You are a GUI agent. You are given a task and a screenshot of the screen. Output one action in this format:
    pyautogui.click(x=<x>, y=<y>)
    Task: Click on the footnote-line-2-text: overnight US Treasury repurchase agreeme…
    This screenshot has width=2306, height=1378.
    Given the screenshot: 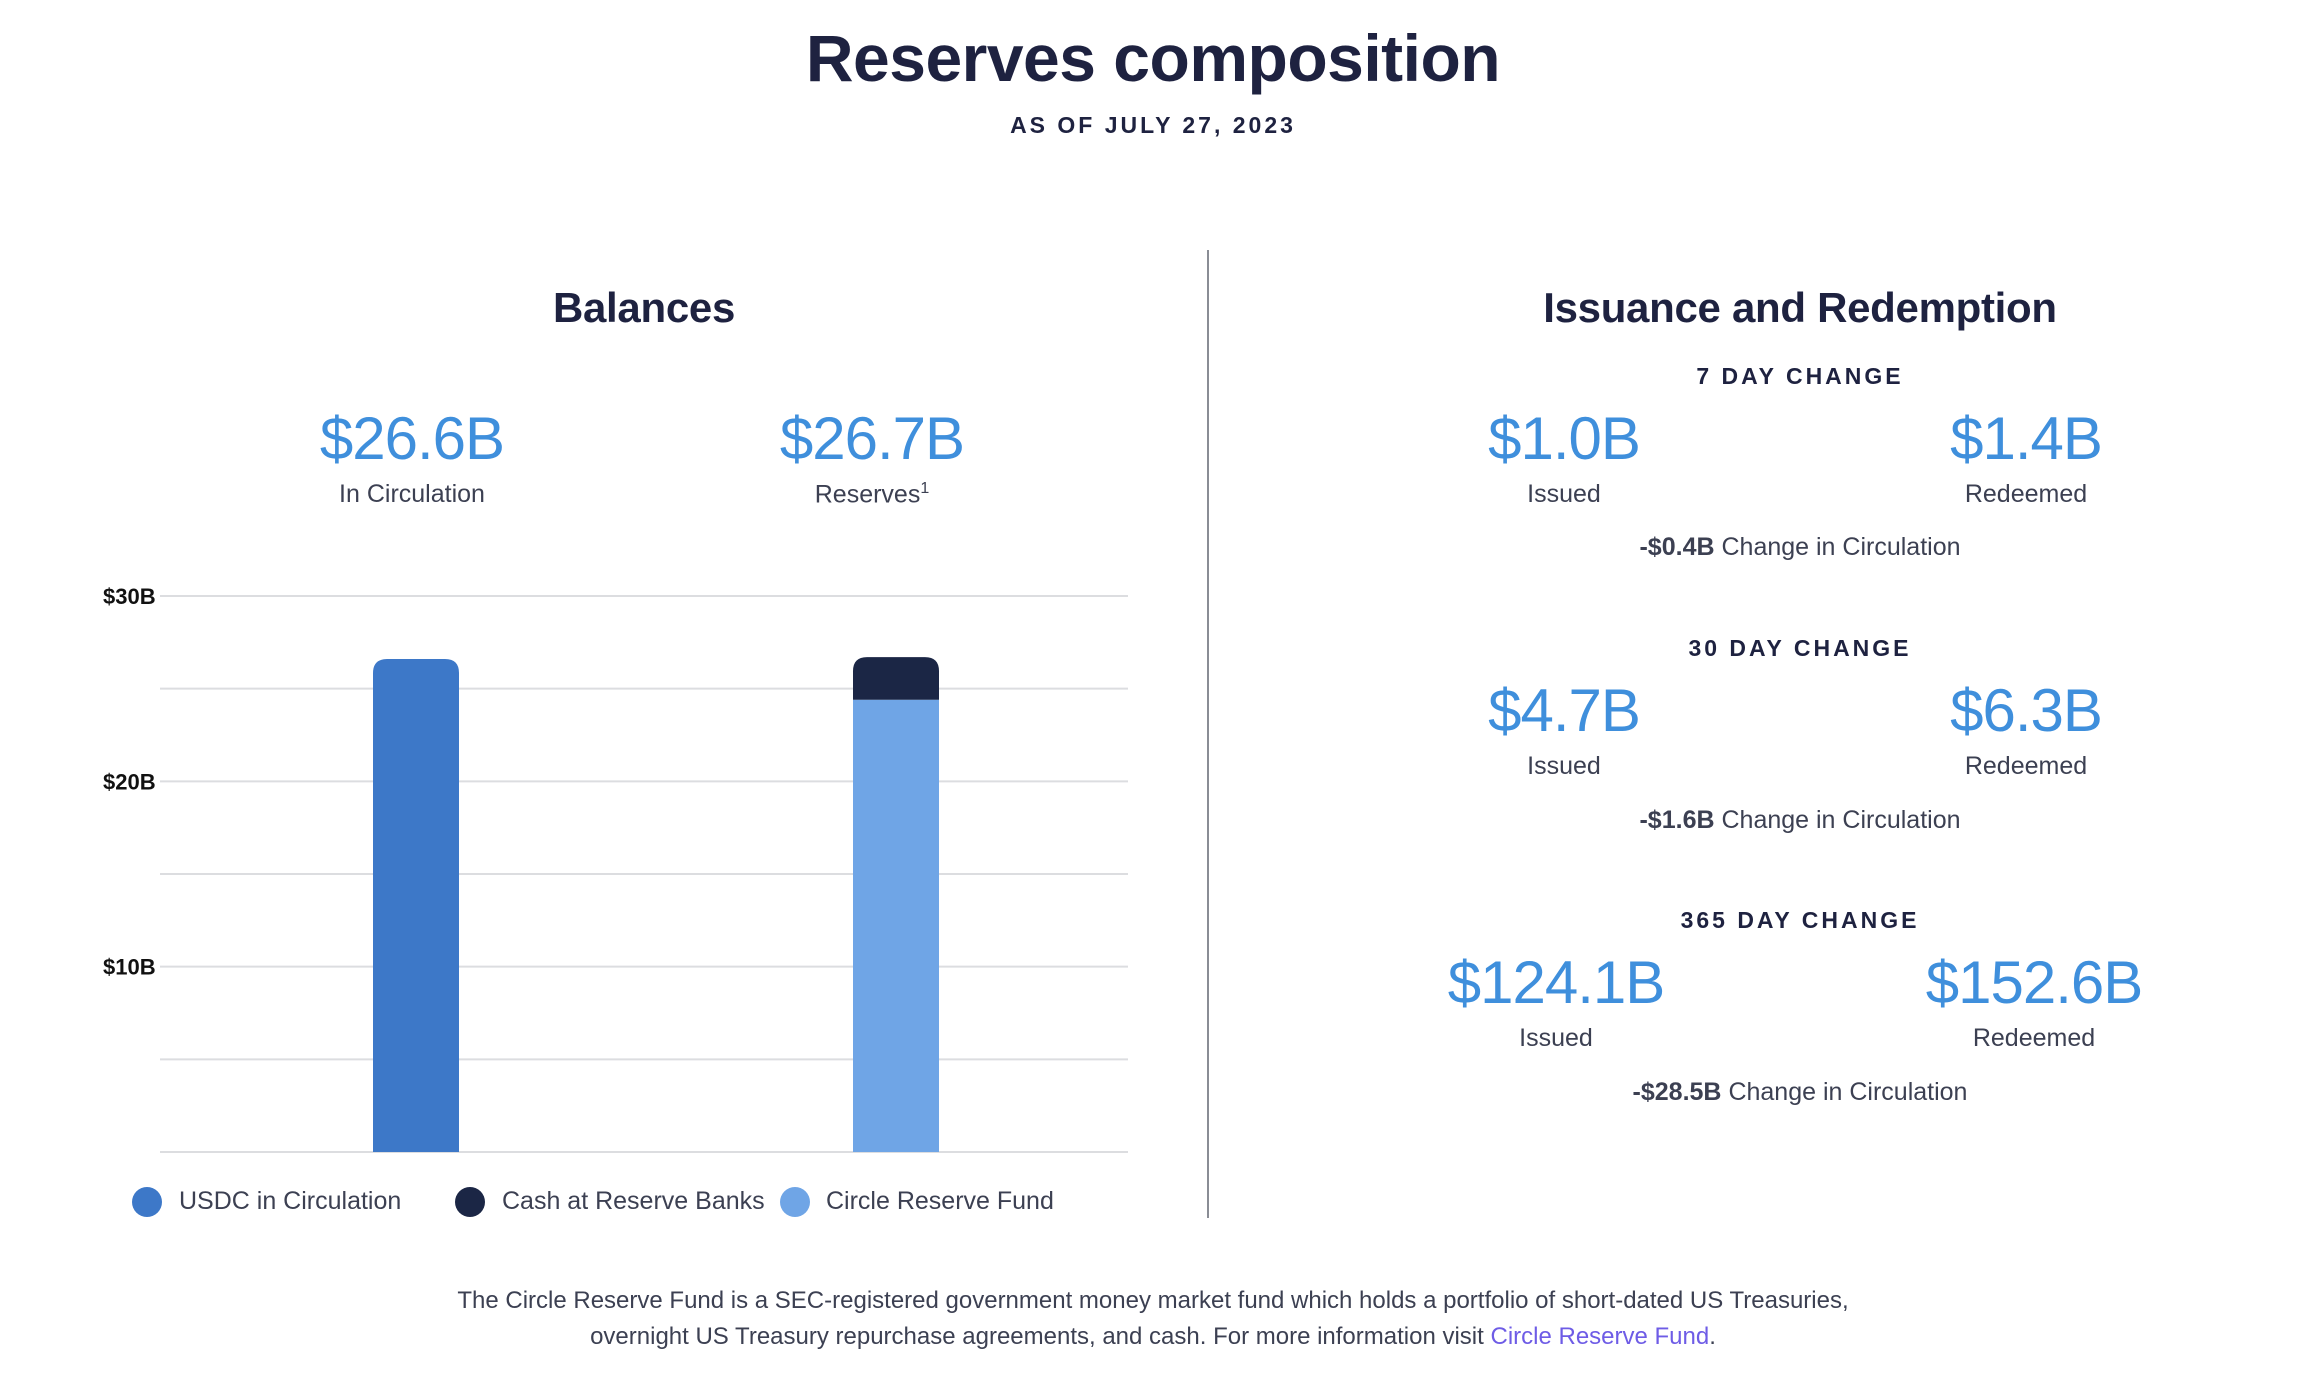 What is the action you would take?
    pyautogui.click(x=1040, y=1336)
    